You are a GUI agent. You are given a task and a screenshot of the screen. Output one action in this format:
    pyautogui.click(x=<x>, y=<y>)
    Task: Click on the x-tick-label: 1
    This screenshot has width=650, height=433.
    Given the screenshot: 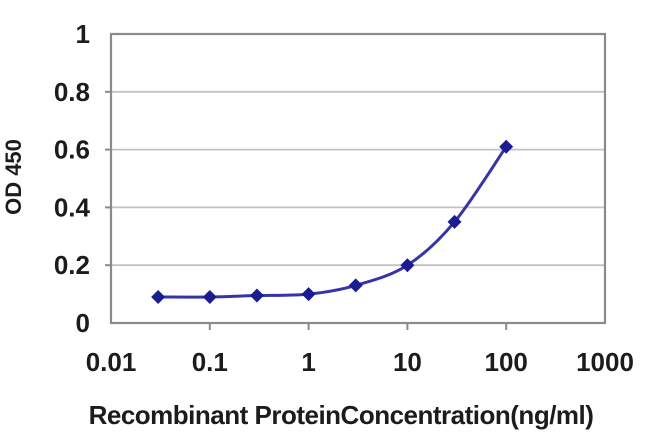 What is the action you would take?
    pyautogui.click(x=308, y=362)
    